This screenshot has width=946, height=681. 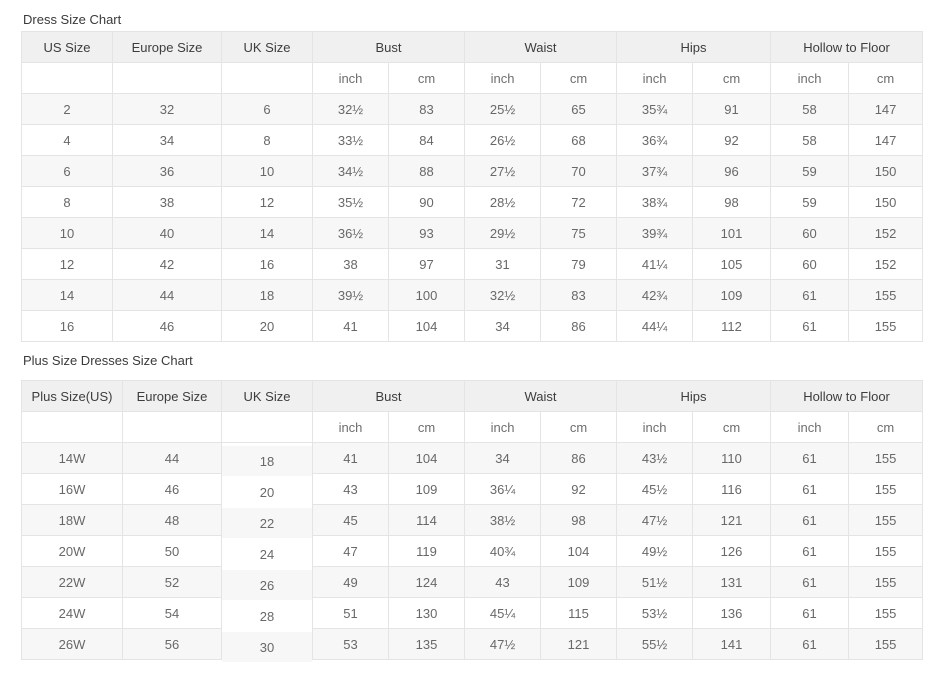 What do you see at coordinates (72, 489) in the screenshot?
I see `size-cell: 16W` at bounding box center [72, 489].